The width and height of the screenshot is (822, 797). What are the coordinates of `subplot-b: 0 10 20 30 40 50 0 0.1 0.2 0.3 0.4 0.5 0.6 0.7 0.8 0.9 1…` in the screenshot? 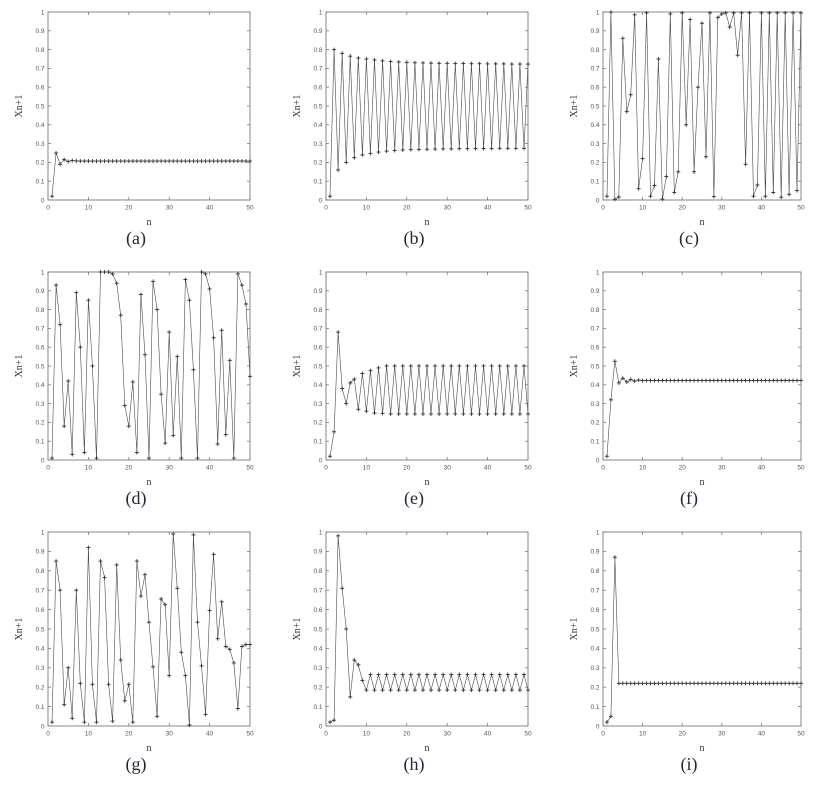 It's located at (414, 126).